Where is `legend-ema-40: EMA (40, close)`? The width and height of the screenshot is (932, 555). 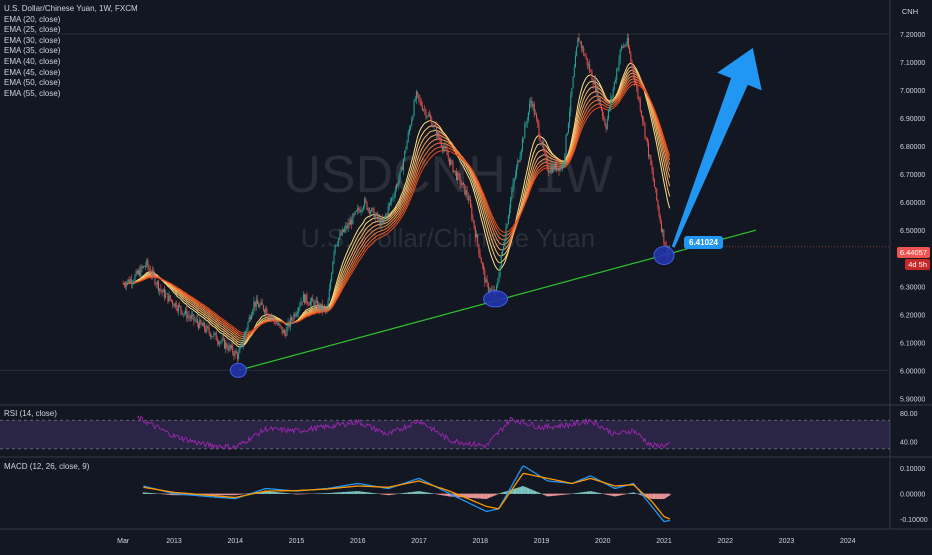 legend-ema-40: EMA (40, close) is located at coordinates (71, 62).